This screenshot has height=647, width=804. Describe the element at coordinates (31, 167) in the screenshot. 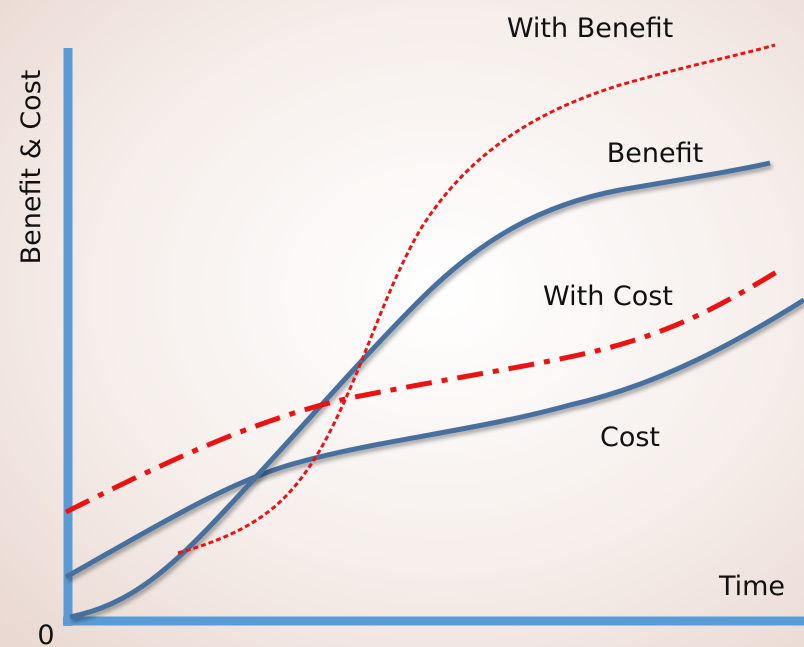

I see `y-axis-label: Benefit & Cost` at that location.